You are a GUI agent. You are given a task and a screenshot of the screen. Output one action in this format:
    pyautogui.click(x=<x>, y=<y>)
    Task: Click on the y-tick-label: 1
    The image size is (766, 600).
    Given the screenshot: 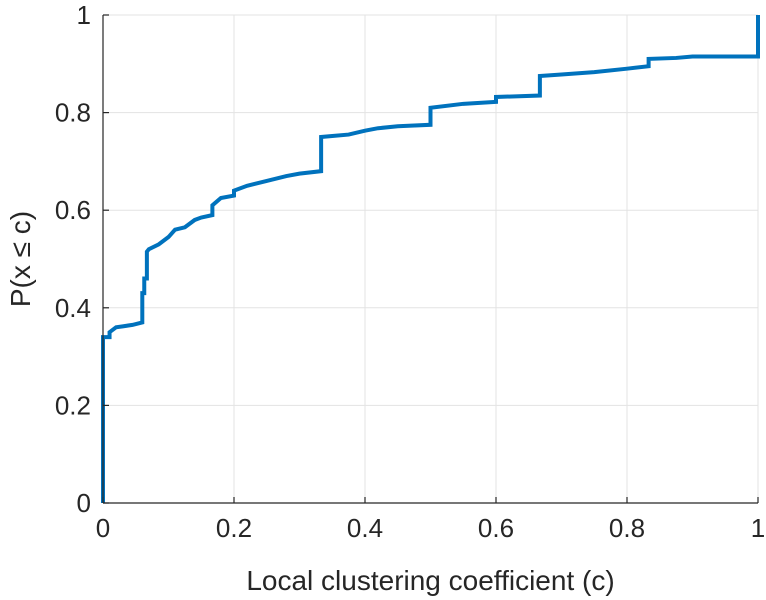 What is the action you would take?
    pyautogui.click(x=84, y=15)
    